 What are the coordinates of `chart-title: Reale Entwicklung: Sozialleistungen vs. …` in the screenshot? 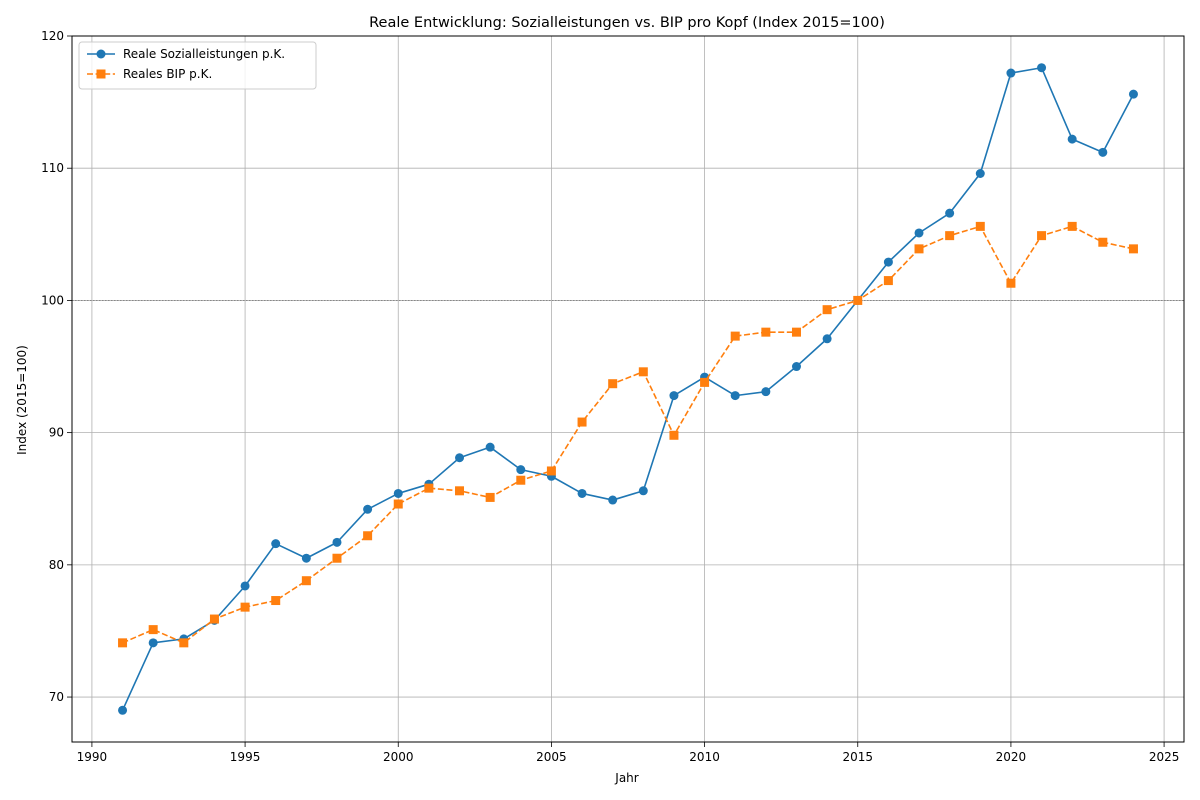 It's located at (627, 23).